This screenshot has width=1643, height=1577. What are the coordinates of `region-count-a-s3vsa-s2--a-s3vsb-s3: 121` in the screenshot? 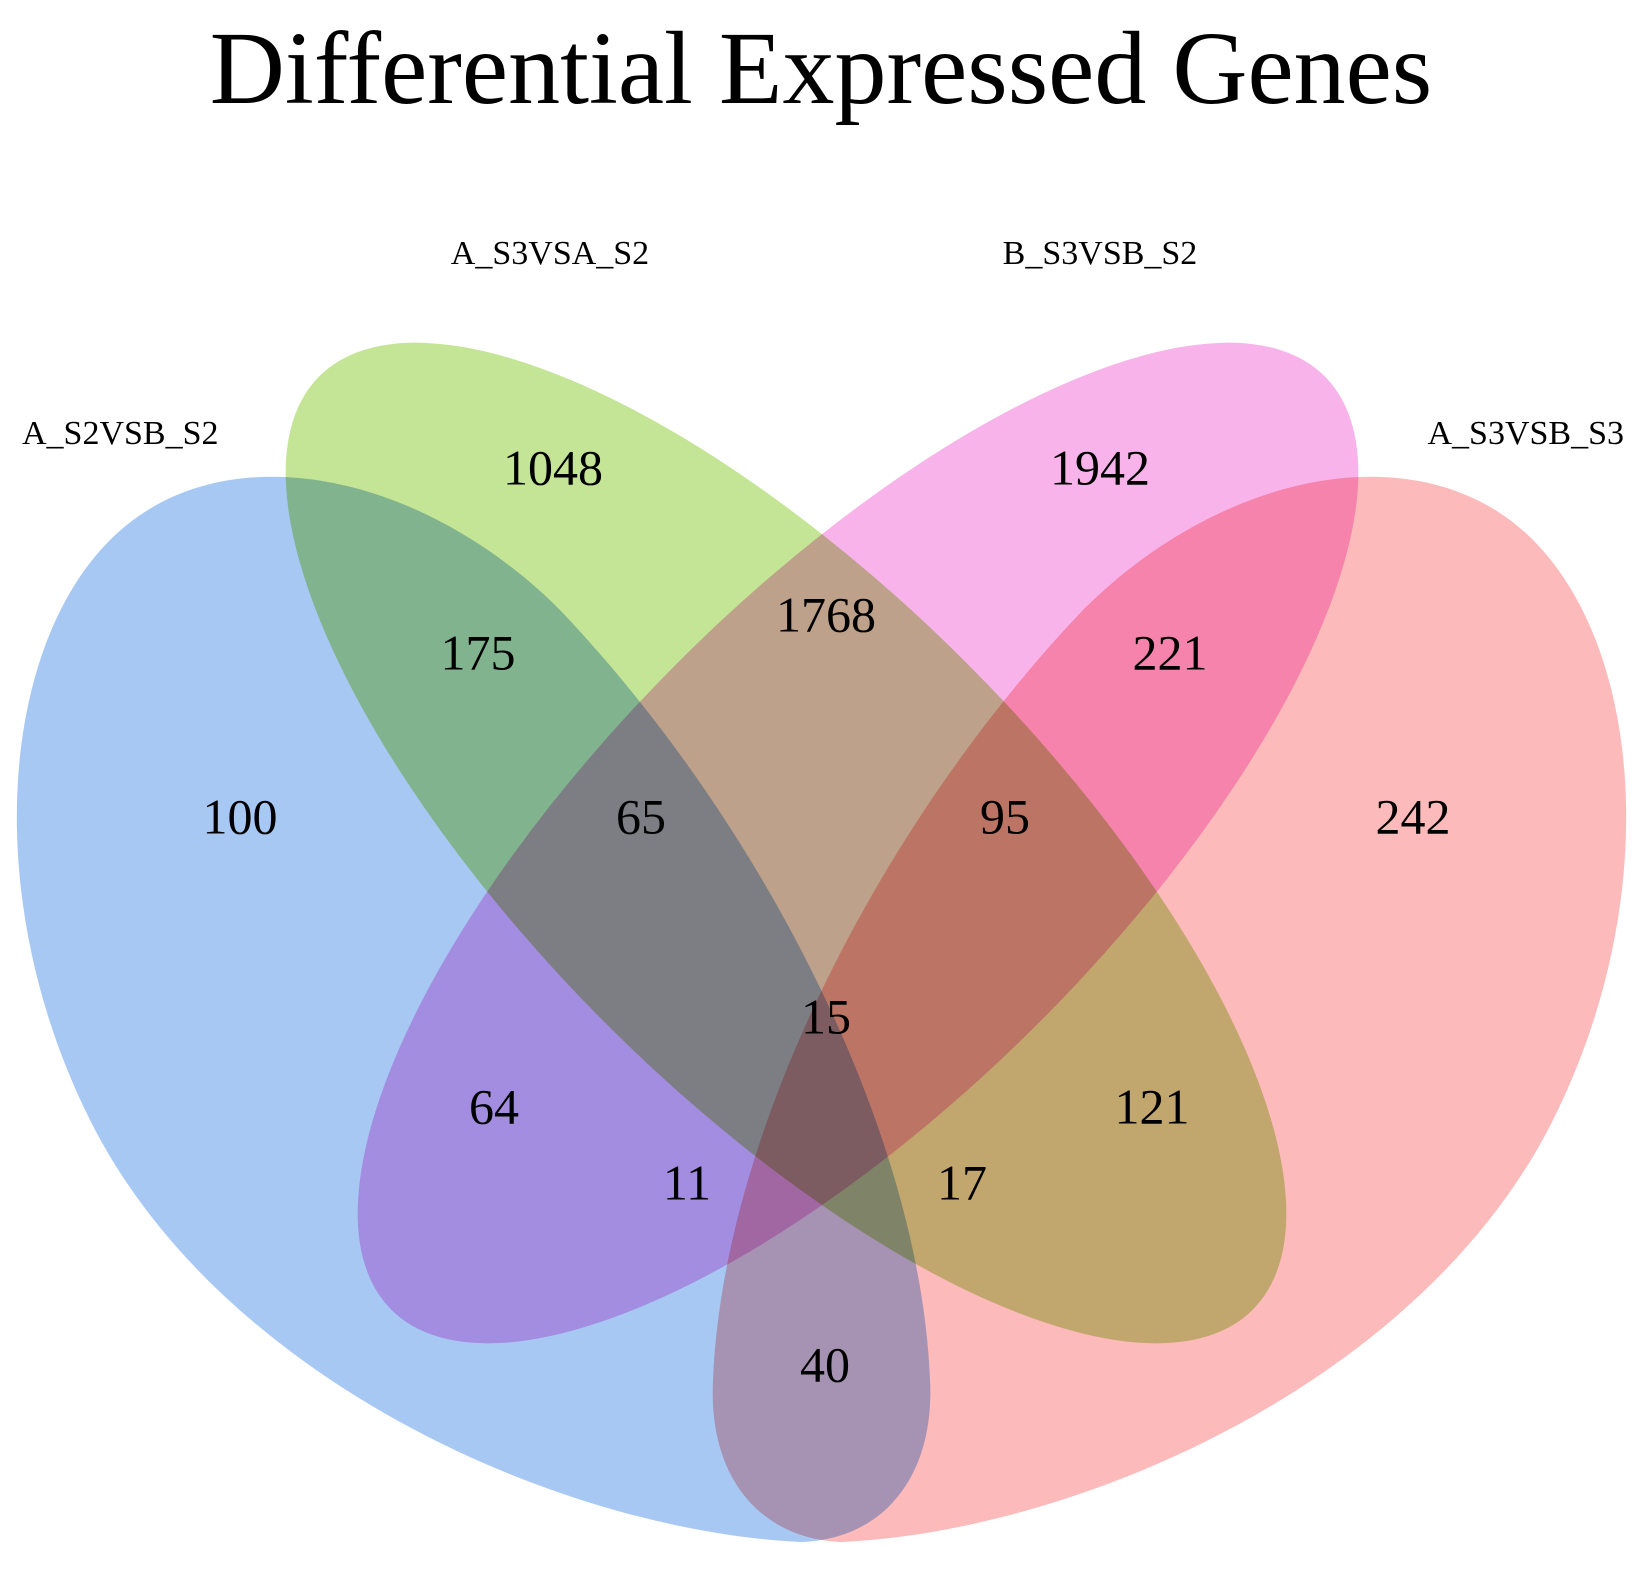 It's located at (1152, 1106).